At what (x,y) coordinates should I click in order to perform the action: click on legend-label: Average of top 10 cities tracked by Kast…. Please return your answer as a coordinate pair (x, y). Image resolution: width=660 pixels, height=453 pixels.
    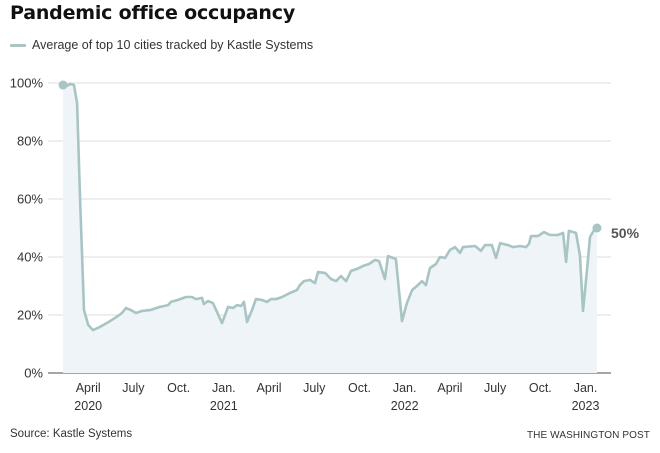
    Looking at the image, I should click on (173, 45).